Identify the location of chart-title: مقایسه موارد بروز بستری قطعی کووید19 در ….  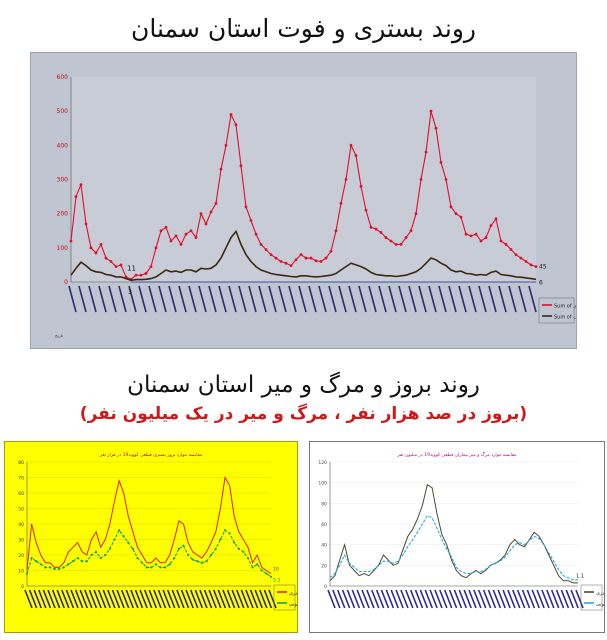
(151, 455).